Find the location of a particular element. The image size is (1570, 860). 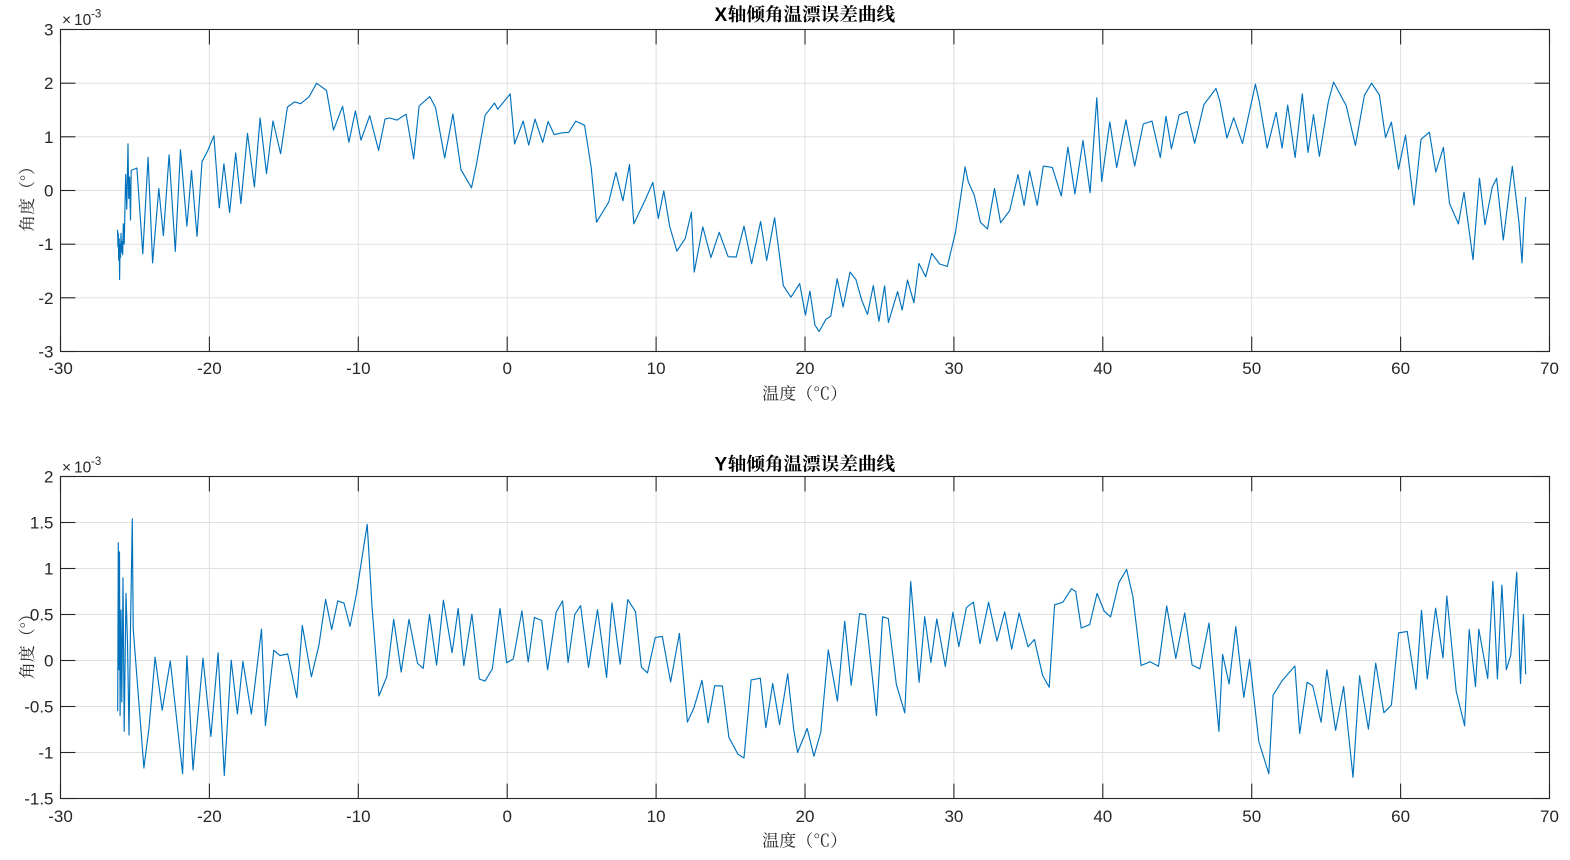

svg-text: -1.5 is located at coordinates (38, 799).